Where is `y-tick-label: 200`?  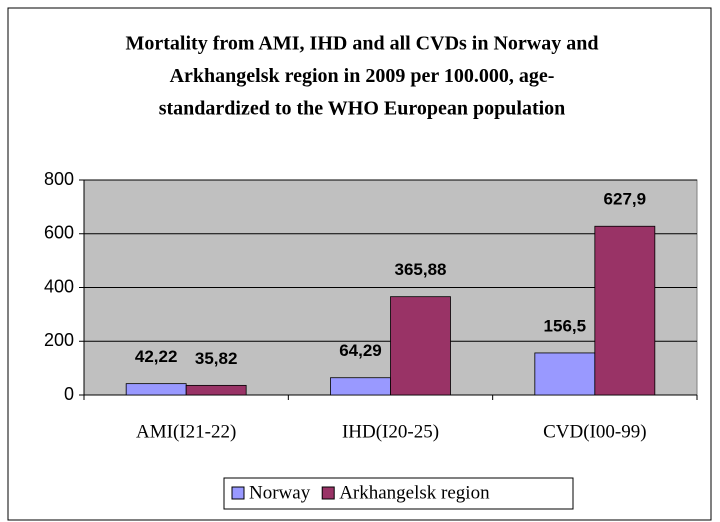 y-tick-label: 200 is located at coordinates (59, 340).